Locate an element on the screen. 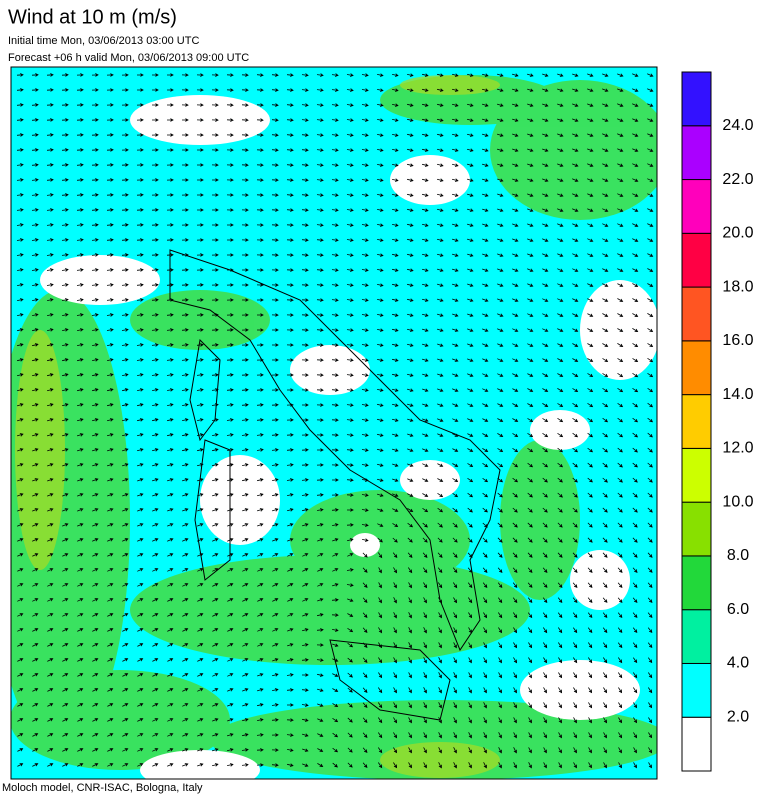 The image size is (760, 802). colorbar-label: 20.0 is located at coordinates (737, 233).